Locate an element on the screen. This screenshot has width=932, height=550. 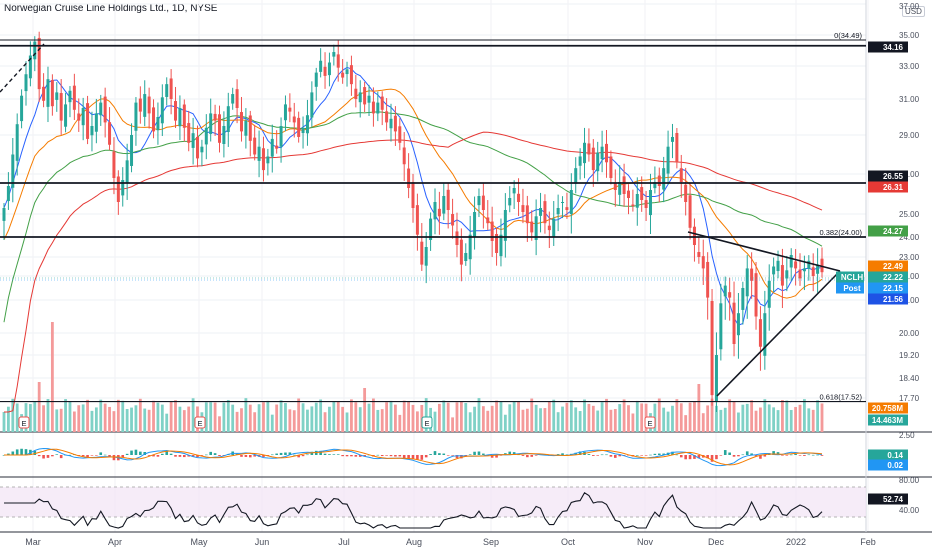
price-tag-text: 22.22 is located at coordinates (893, 277).